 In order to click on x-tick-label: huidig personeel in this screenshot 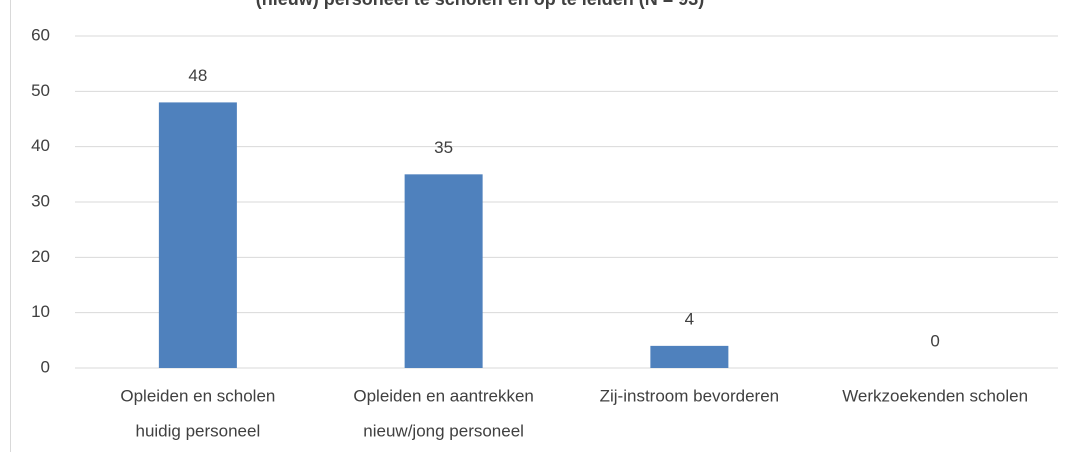, I will do `click(197, 430)`.